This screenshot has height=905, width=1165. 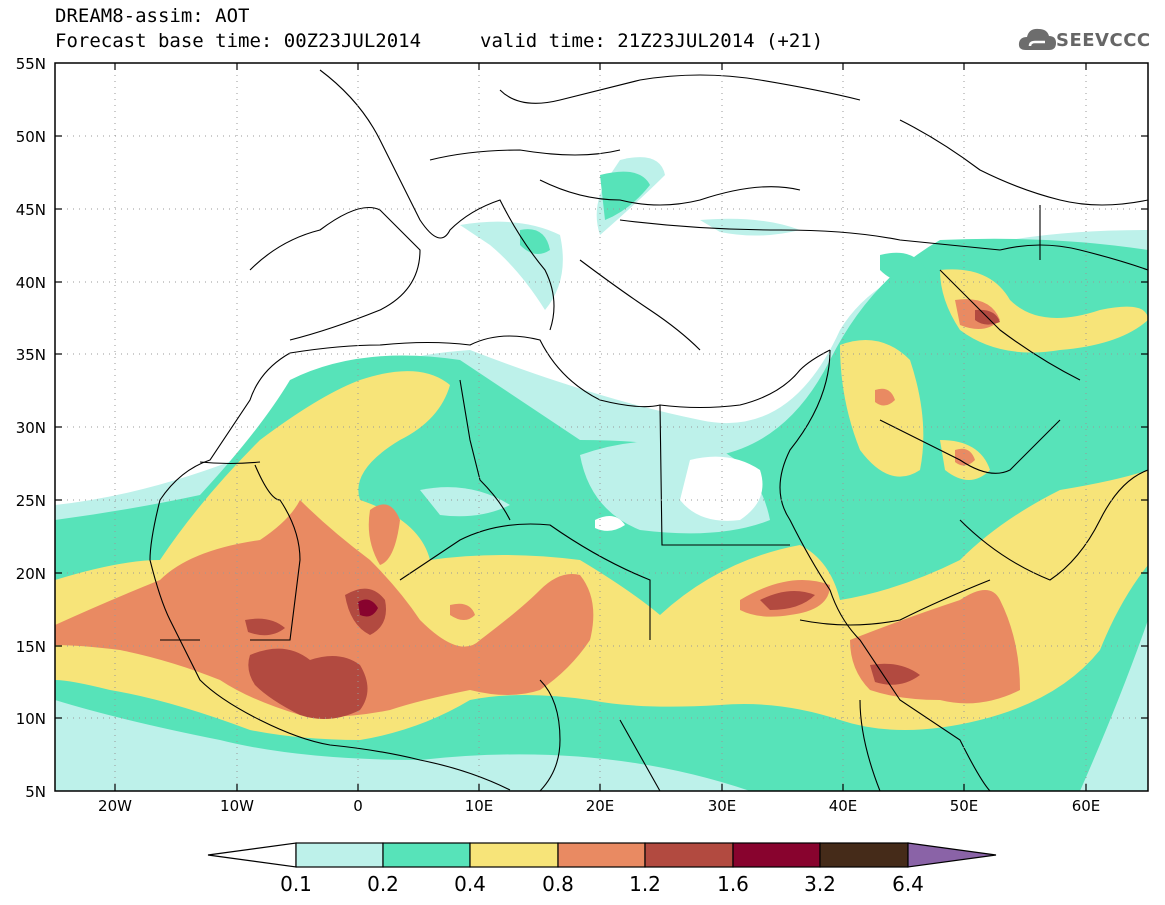 I want to click on colorbar-label: 0.1, so click(x=296, y=884).